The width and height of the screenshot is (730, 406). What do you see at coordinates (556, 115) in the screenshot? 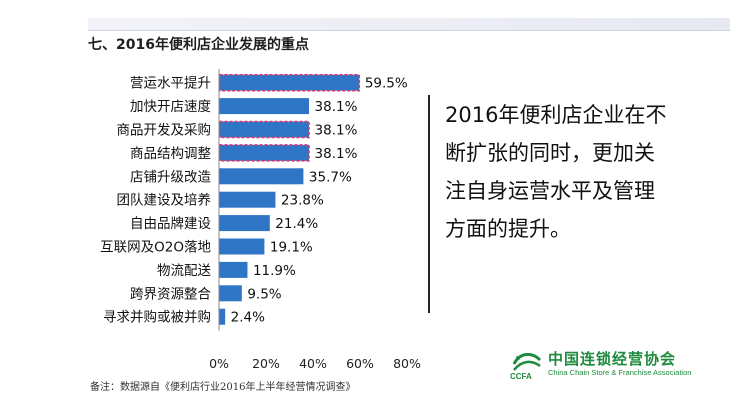
I see `side-text-line-1: 2016年便利店企业在不` at bounding box center [556, 115].